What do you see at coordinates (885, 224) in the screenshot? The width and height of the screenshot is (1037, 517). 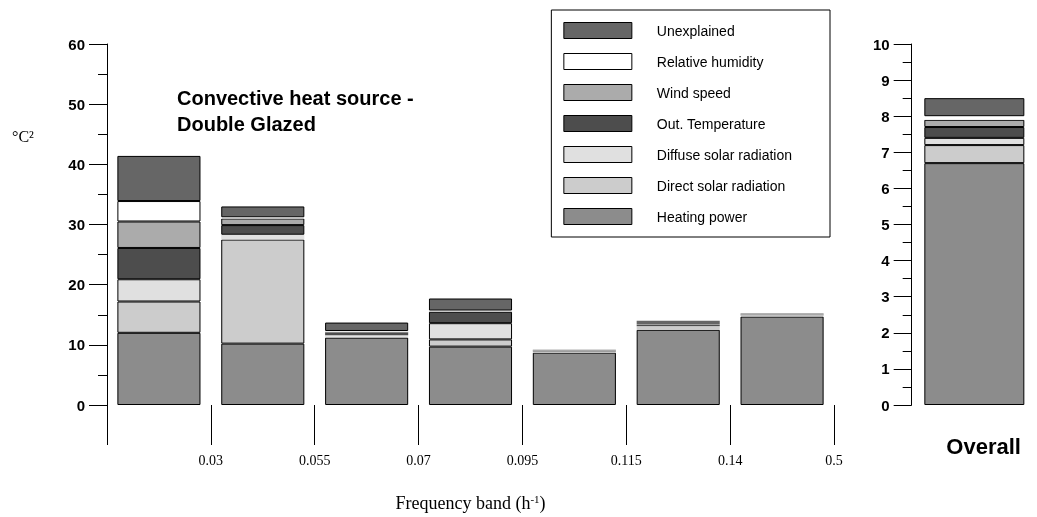 I see `y-tick-label: 5` at bounding box center [885, 224].